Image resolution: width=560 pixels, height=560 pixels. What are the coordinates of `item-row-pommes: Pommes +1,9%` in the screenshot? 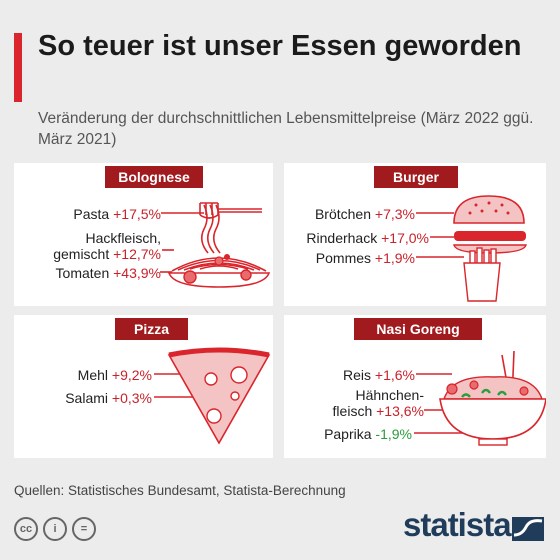 It's located at (365, 258).